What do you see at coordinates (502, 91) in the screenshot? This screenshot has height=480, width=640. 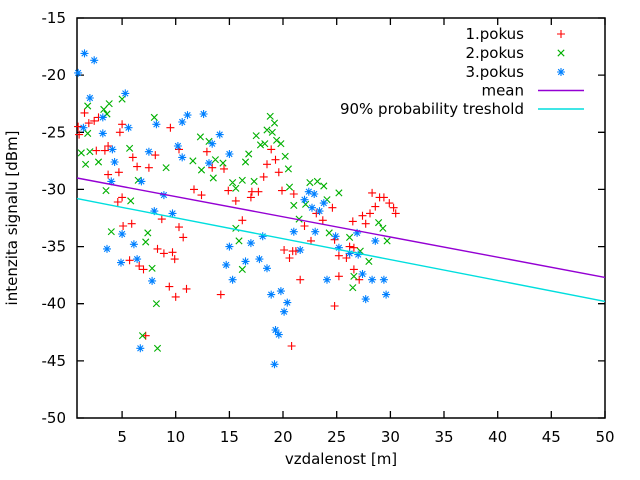 I see `legend-label-mean: mean` at bounding box center [502, 91].